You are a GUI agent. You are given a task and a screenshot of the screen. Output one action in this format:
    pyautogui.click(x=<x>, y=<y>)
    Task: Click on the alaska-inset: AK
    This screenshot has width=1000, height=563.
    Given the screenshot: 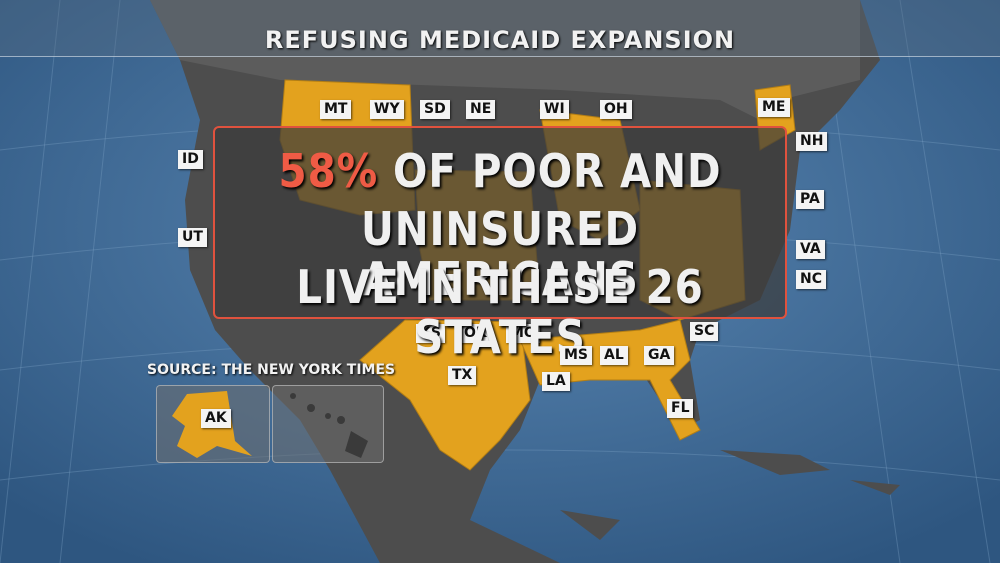 What is the action you would take?
    pyautogui.click(x=213, y=424)
    